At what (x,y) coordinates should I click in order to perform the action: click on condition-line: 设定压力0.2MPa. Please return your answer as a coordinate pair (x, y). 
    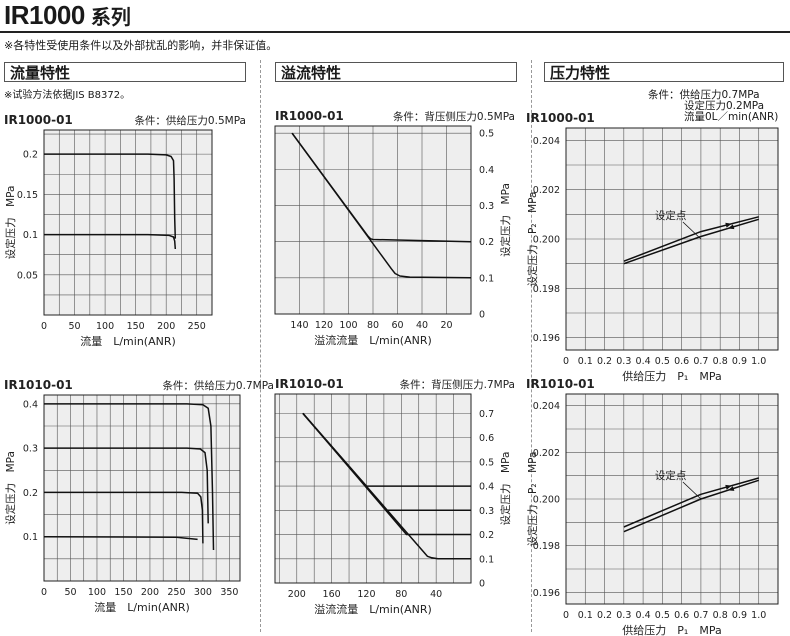
    Looking at the image, I should click on (724, 106).